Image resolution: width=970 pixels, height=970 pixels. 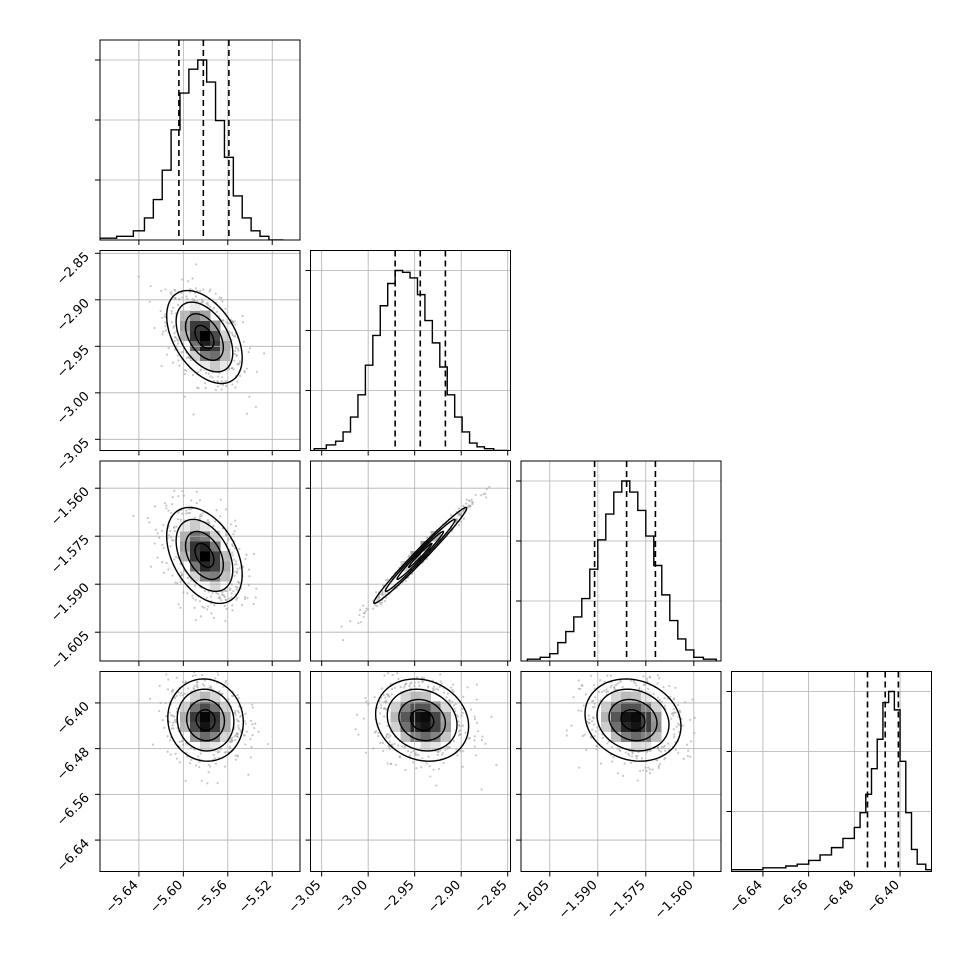 What do you see at coordinates (70, 650) in the screenshot?
I see `y-tick-label: −1.605` at bounding box center [70, 650].